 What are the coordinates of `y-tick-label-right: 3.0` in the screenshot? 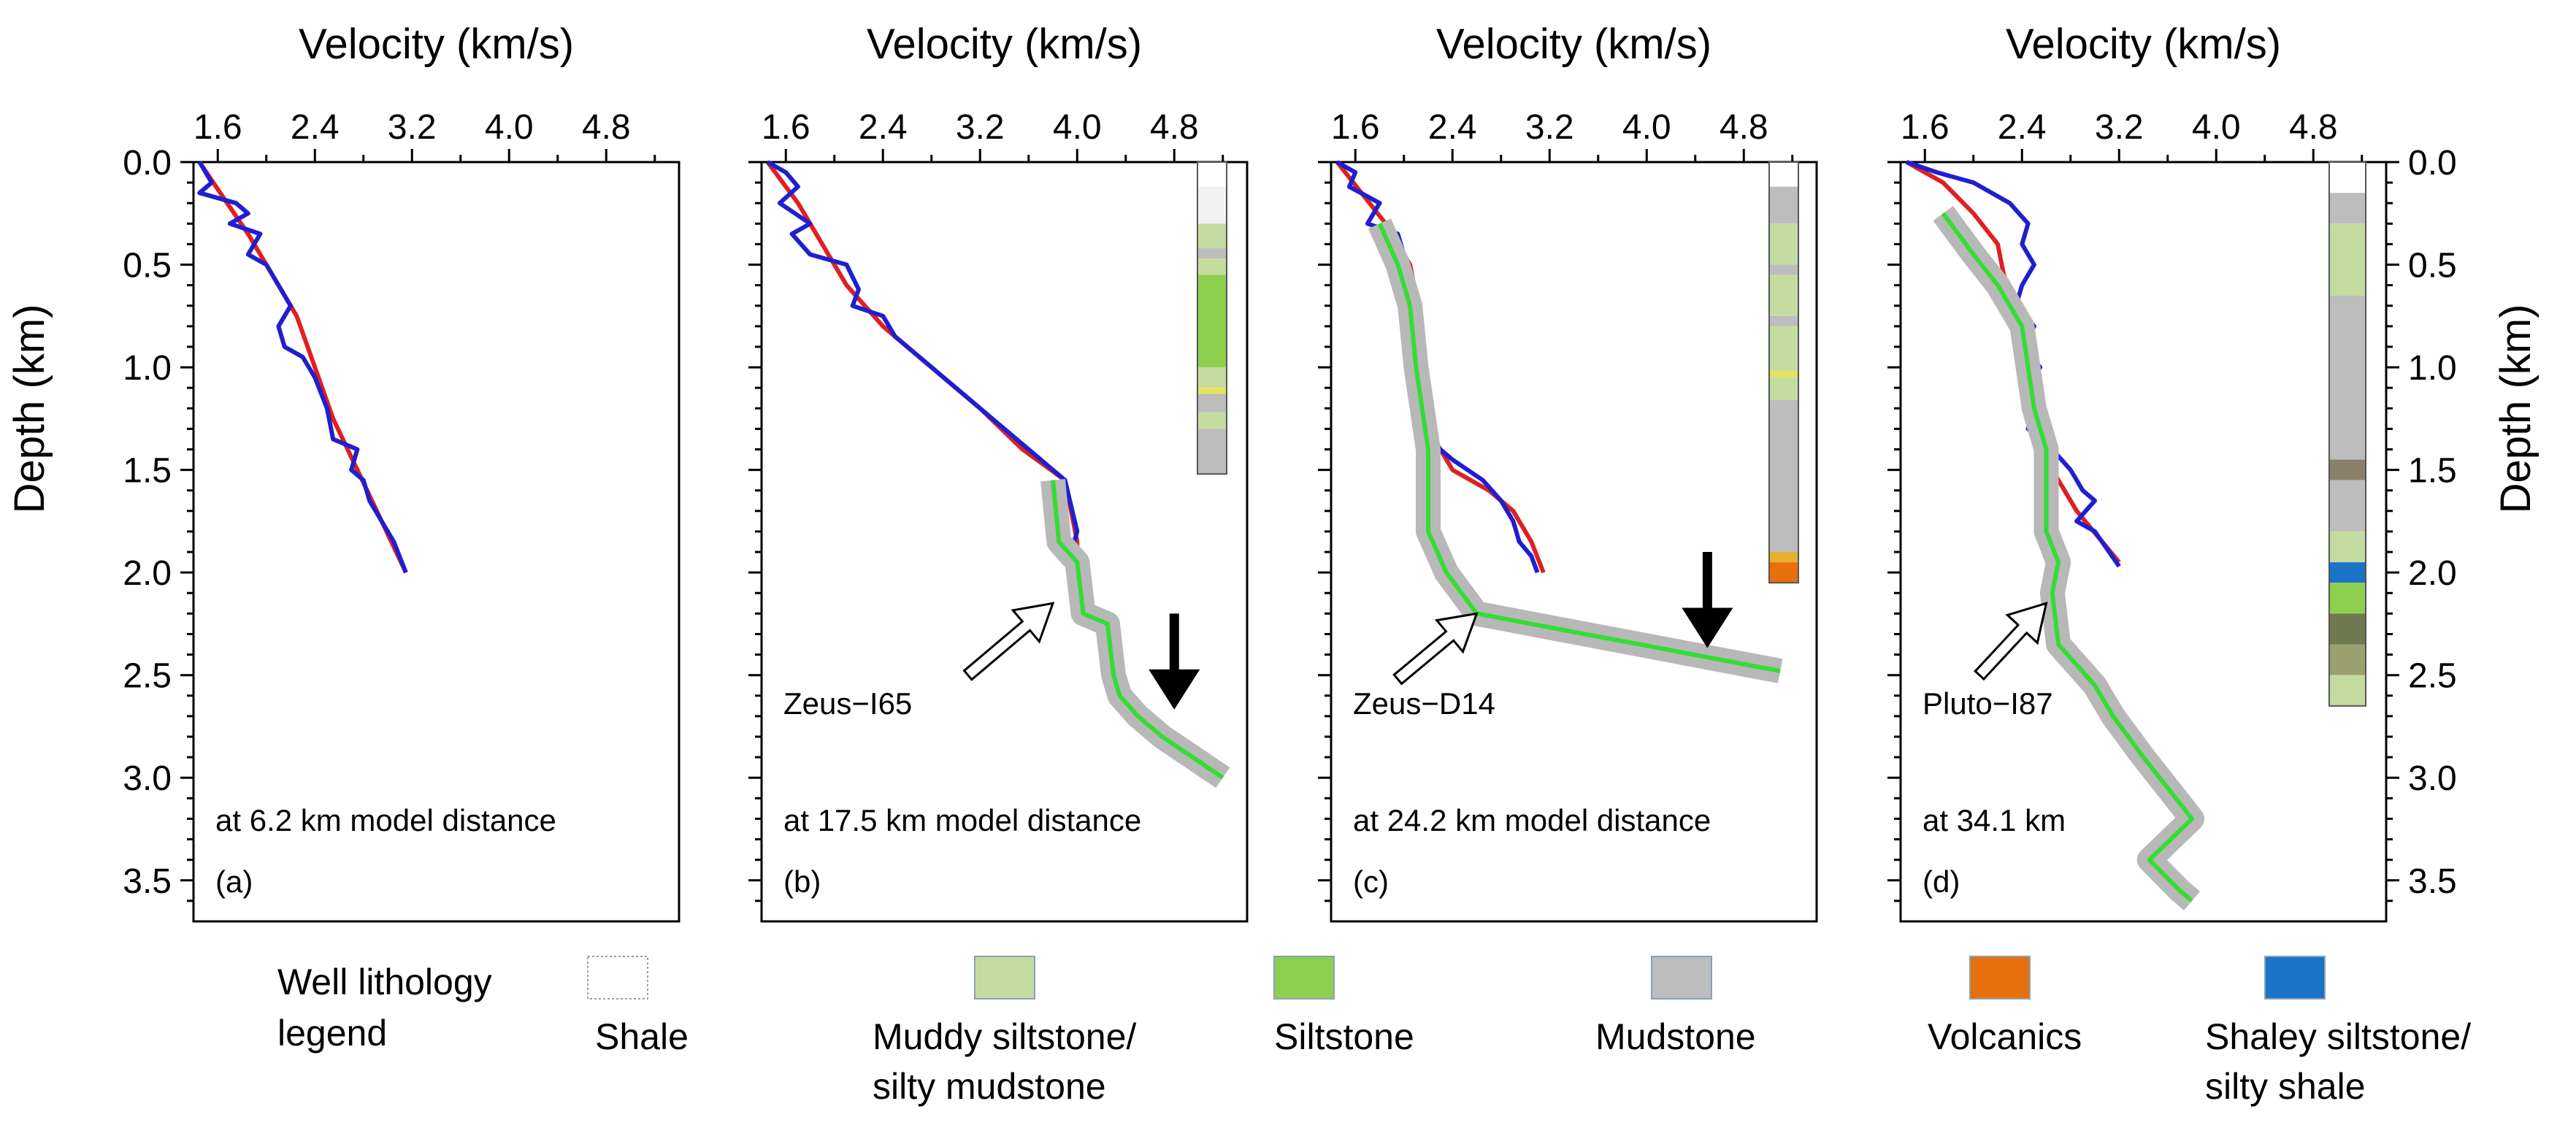 It's located at (2432, 778).